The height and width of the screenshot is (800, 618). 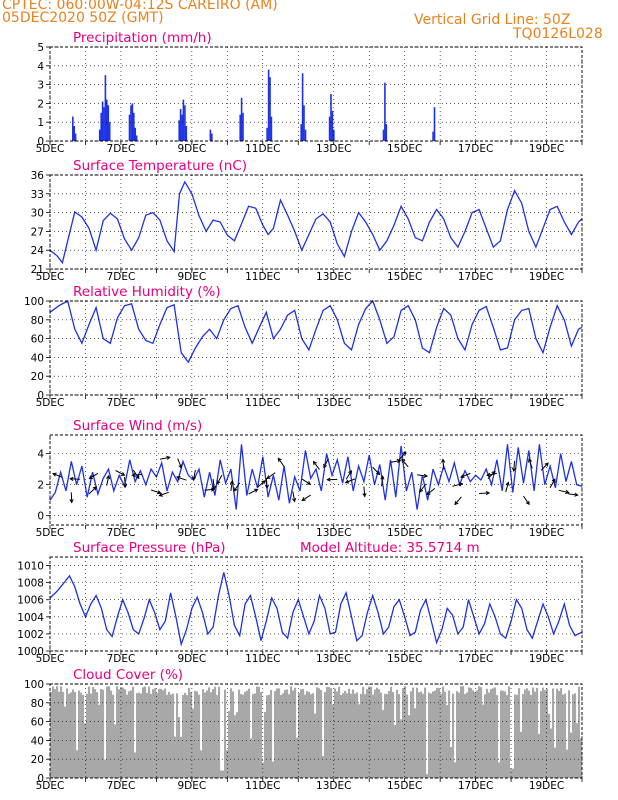 I want to click on rh-y-tick-label: 60, so click(x=37, y=340).